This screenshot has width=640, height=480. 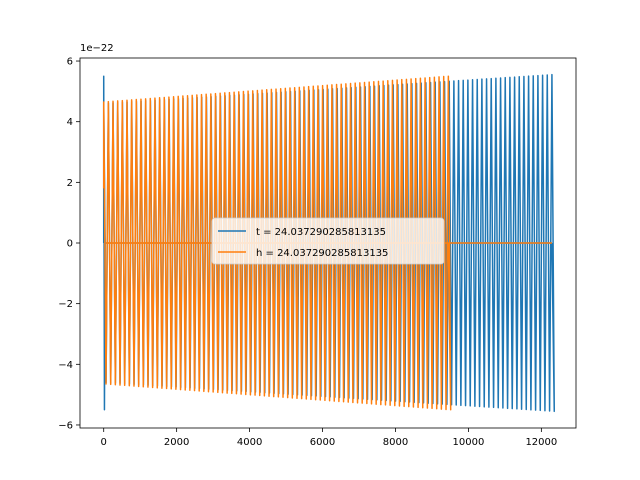 I want to click on x-axis: 0 2000 4000 6000 8000 10000 12000, so click(x=329, y=438).